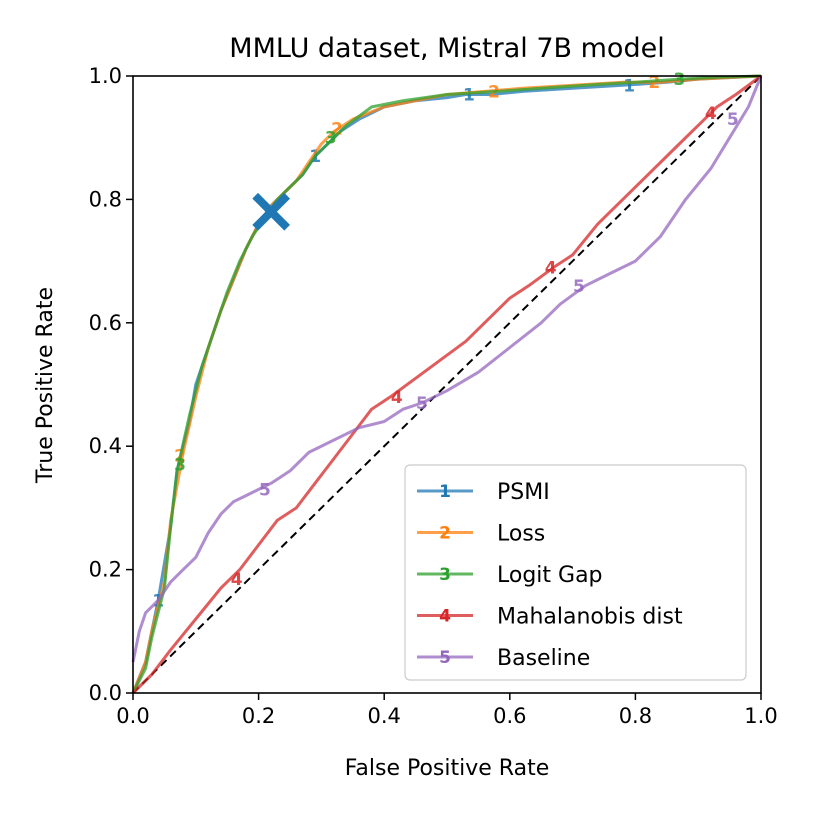 Image resolution: width=814 pixels, height=814 pixels. I want to click on legend-label: PSMI, so click(523, 492).